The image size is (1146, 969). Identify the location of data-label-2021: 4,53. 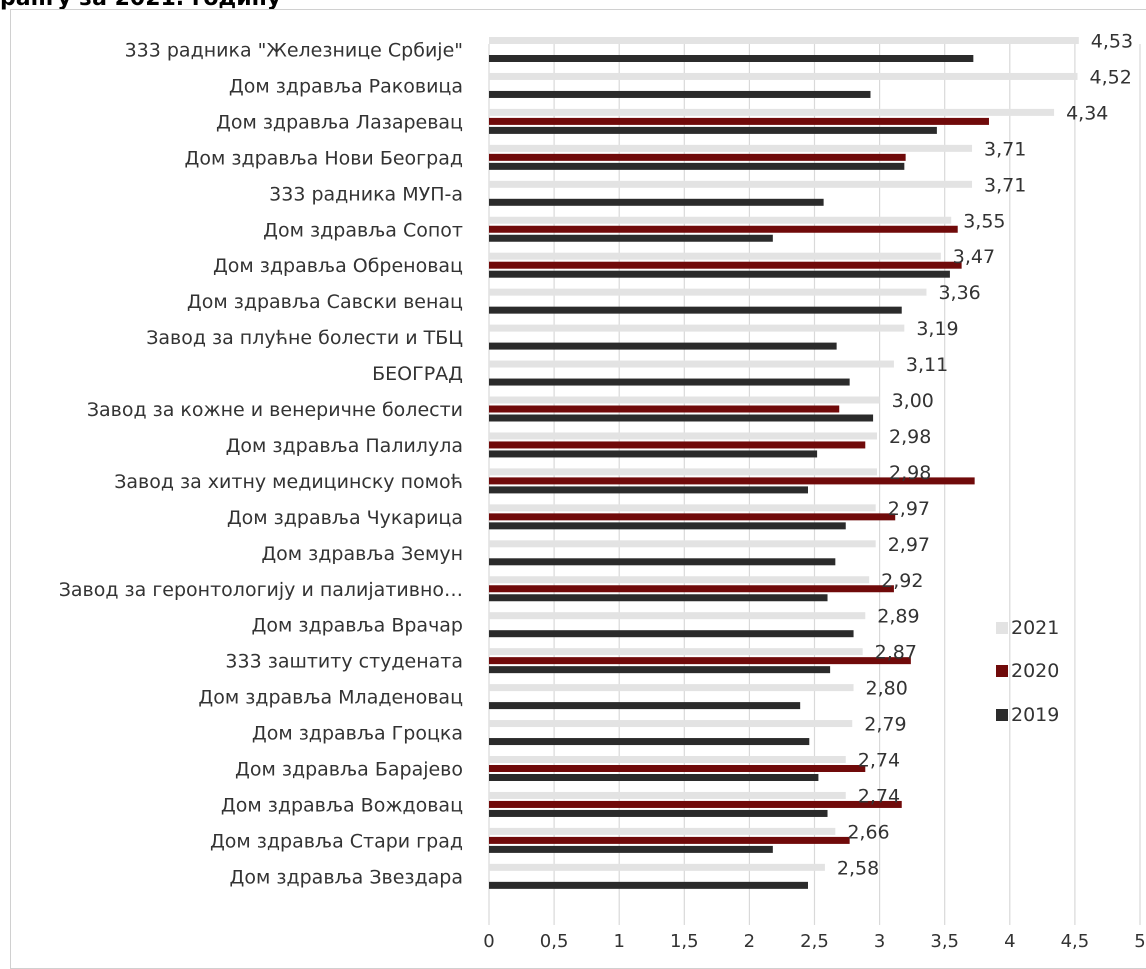
(1112, 42).